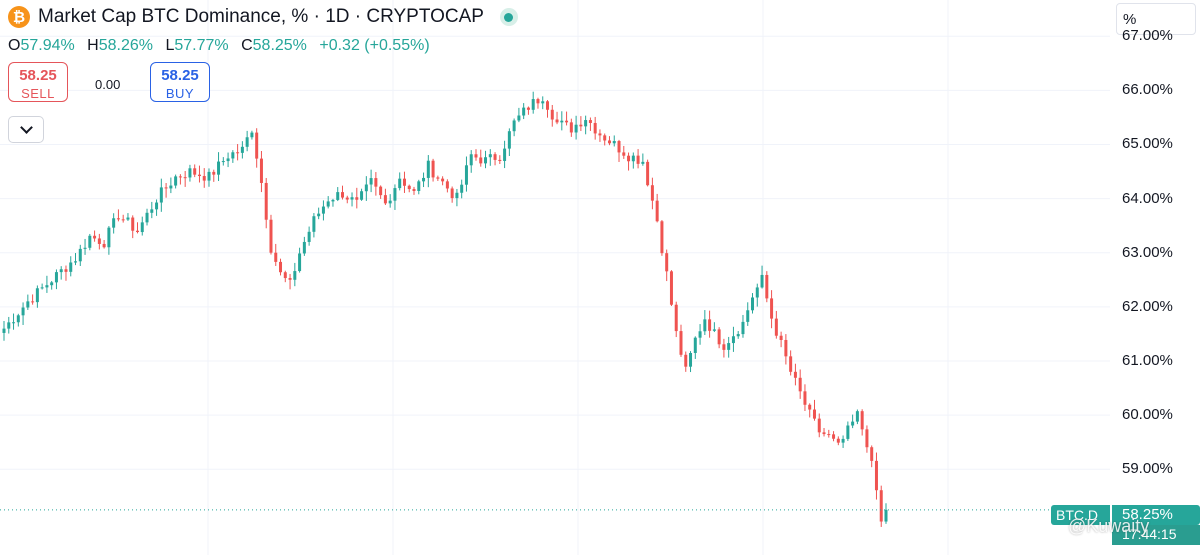 The height and width of the screenshot is (555, 1204). What do you see at coordinates (26, 129) in the screenshot?
I see `collapse-legend-button` at bounding box center [26, 129].